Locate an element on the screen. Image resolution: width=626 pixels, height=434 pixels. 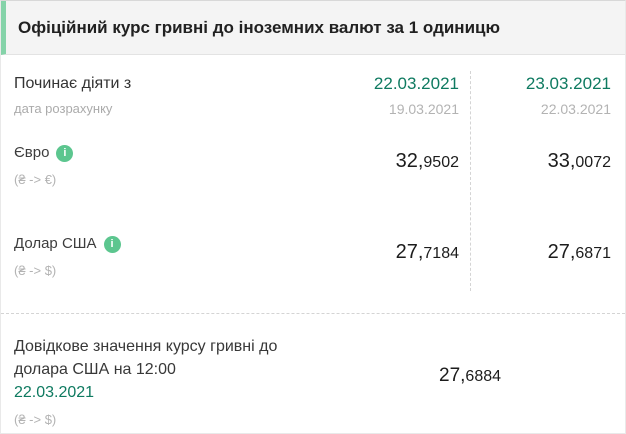
rate-frac: 0072 is located at coordinates (593, 162).